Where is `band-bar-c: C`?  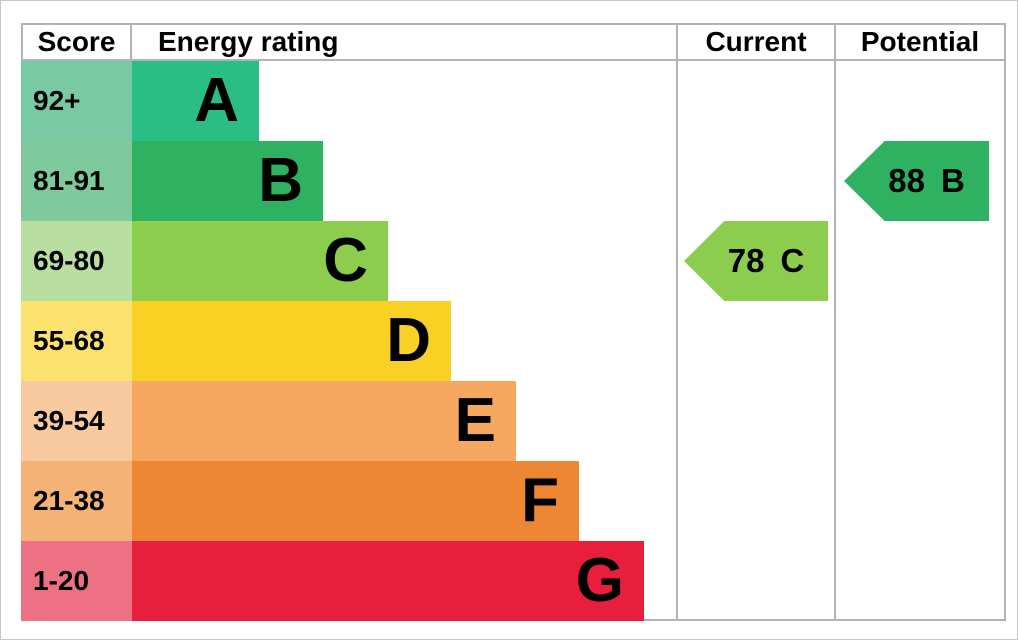 band-bar-c: C is located at coordinates (260, 261).